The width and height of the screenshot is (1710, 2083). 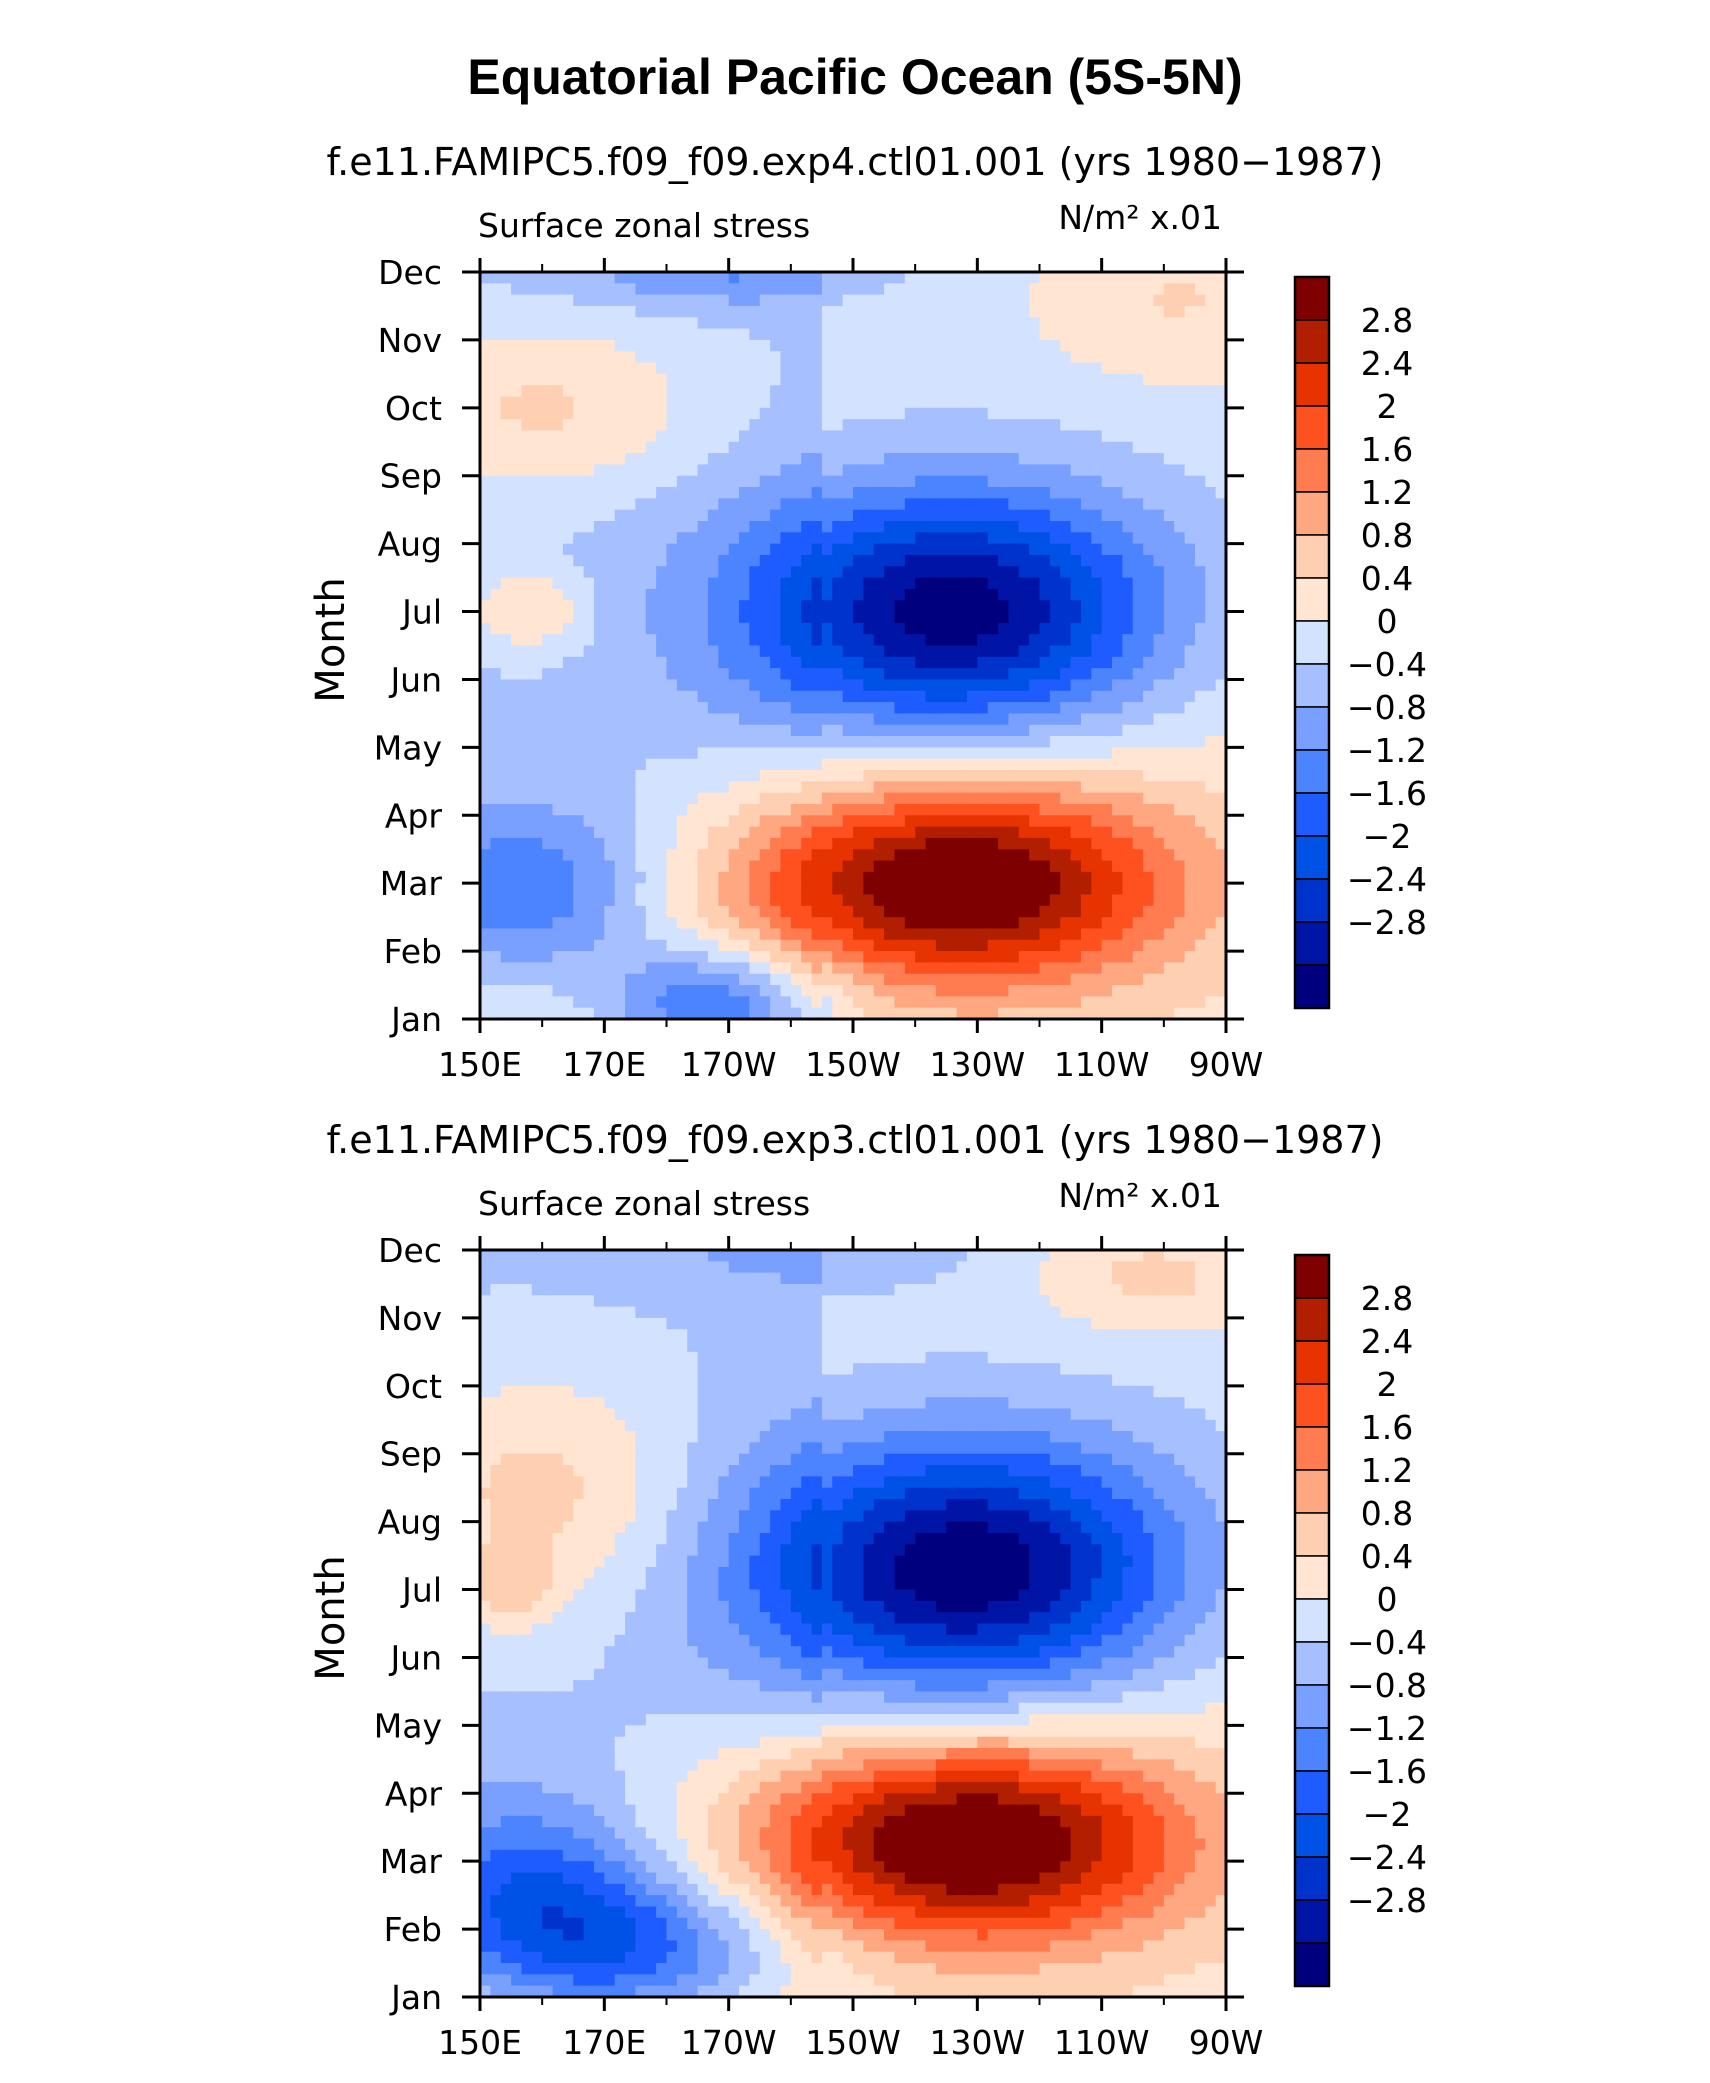 What do you see at coordinates (1387, 320) in the screenshot?
I see `colorbar-label: 2.8` at bounding box center [1387, 320].